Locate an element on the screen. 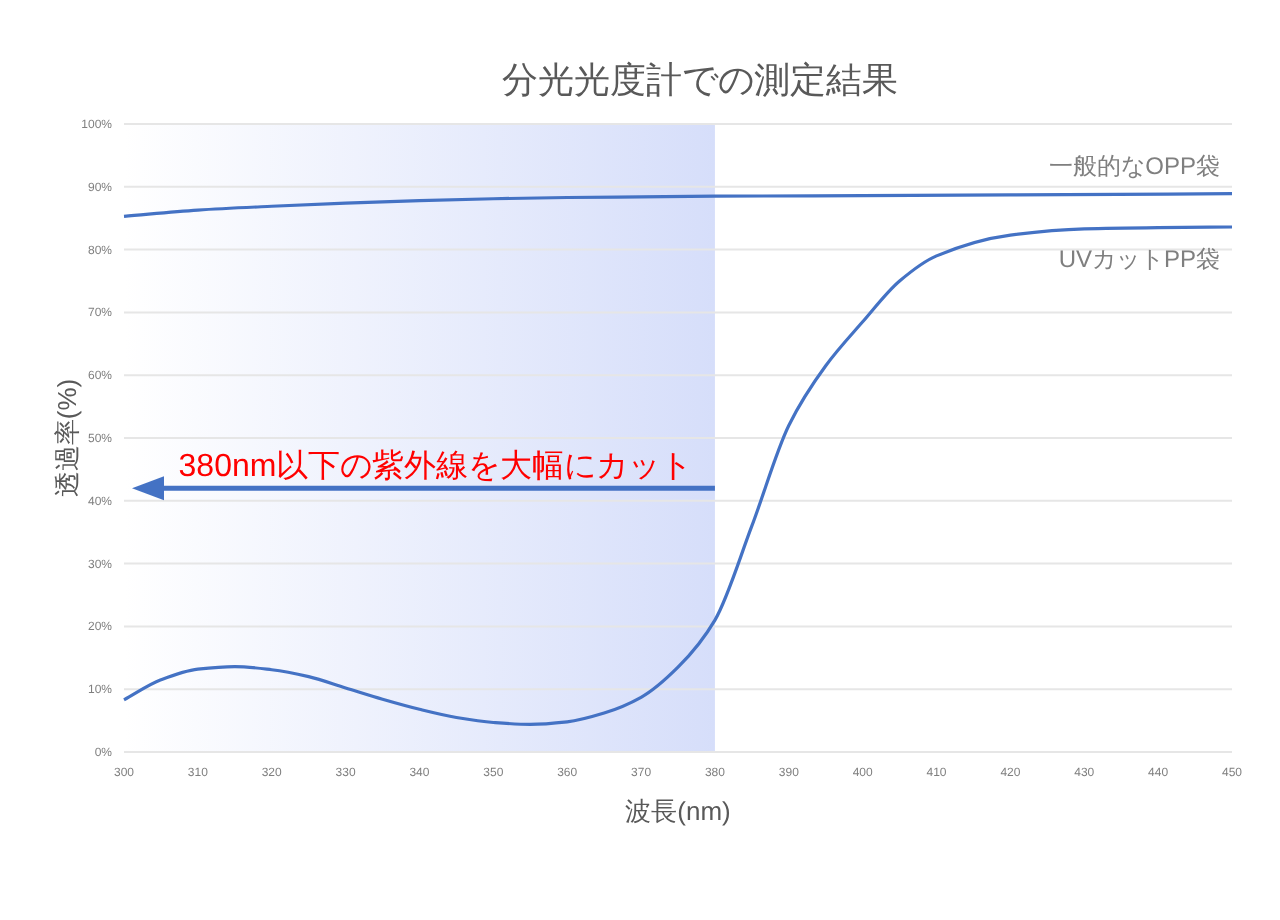  annotation: 380nm以下の紫外線を大幅にカット is located at coordinates (435, 466).